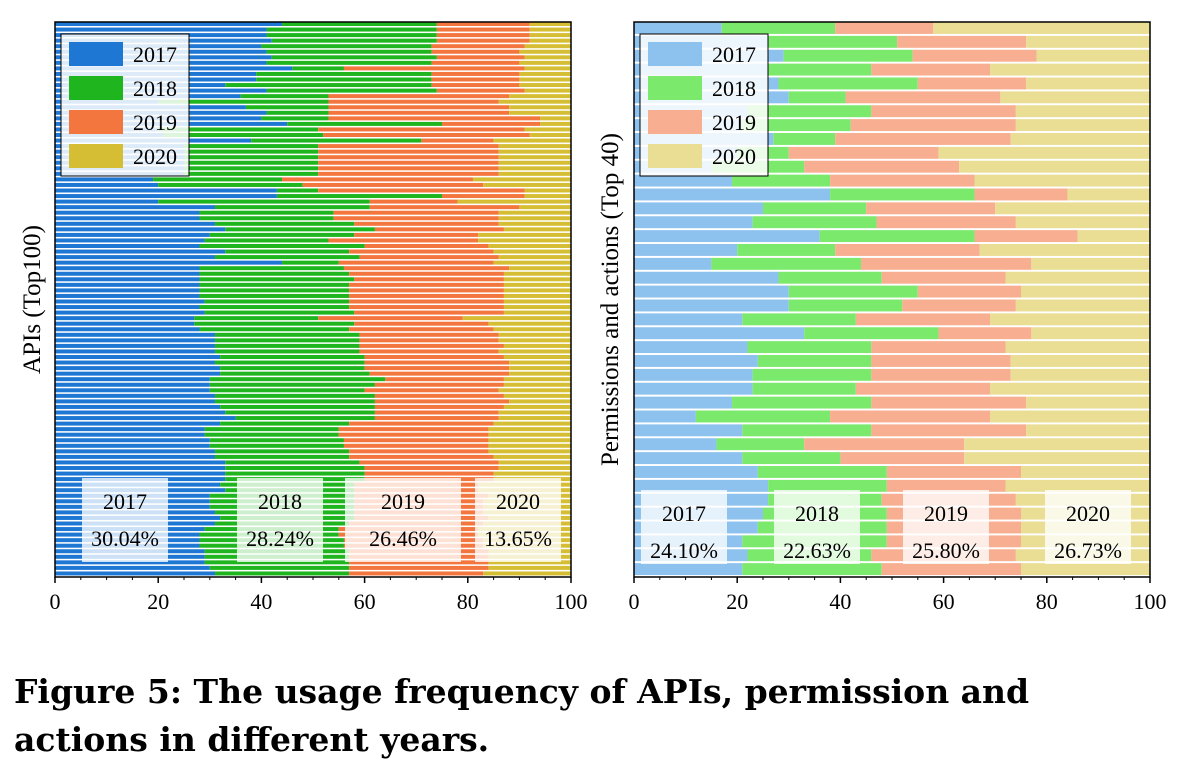 This screenshot has height=784, width=1186. I want to click on annotation-year-2017: 2017, so click(684, 513).